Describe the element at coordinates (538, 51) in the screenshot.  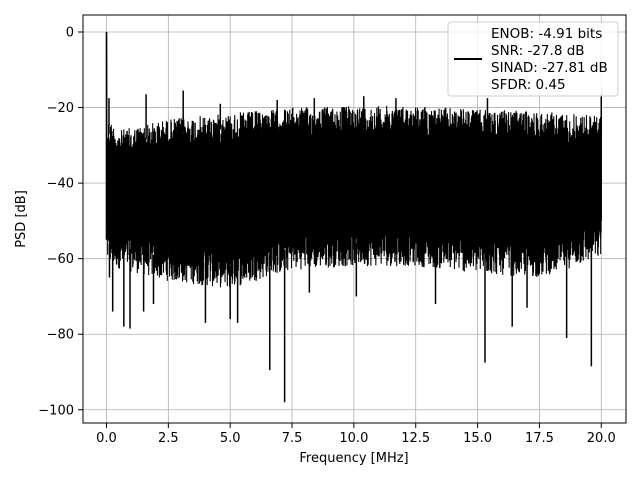
I see `legend-entry-snr: SNR: -27.8 dB` at that location.